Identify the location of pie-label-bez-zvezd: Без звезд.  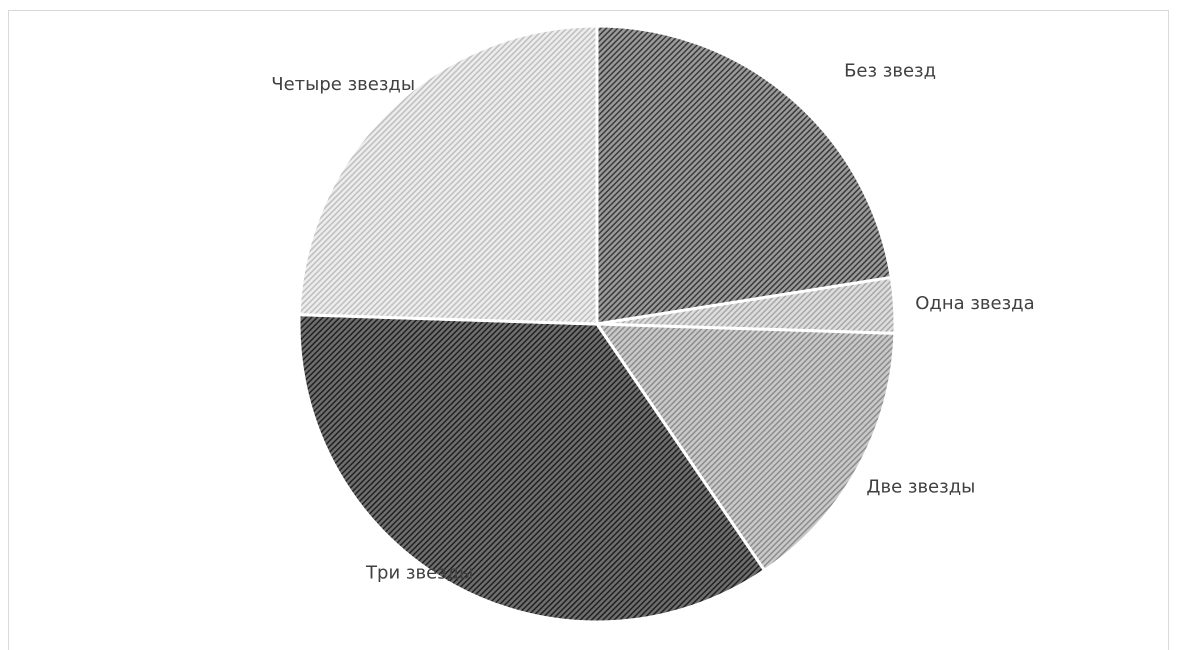
(890, 71).